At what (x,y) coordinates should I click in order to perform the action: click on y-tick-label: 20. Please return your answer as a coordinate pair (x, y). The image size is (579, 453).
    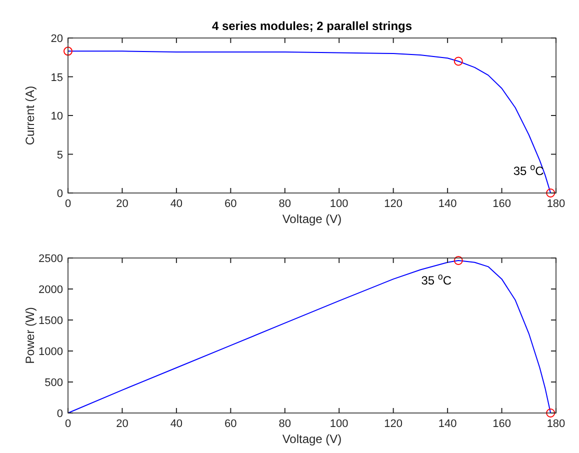
    Looking at the image, I should click on (56, 39).